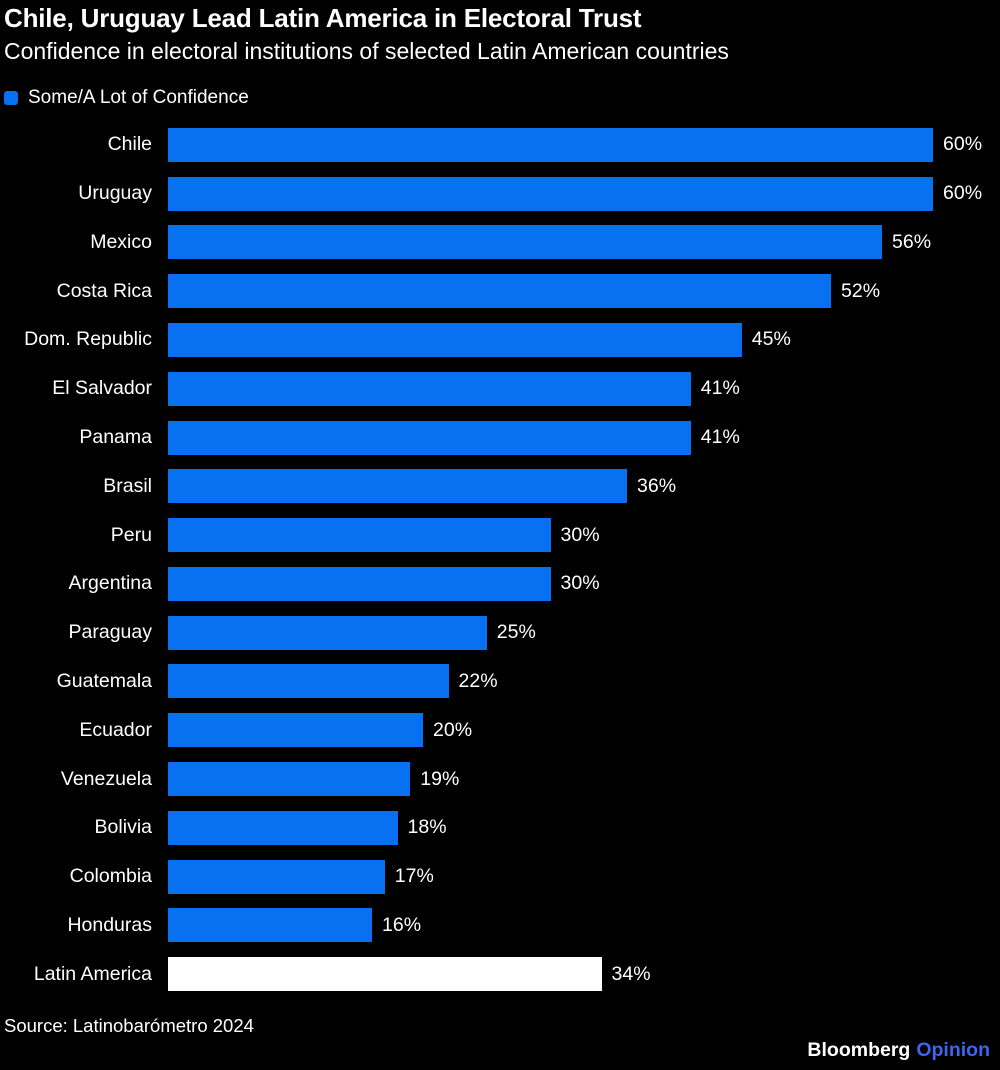 This screenshot has width=1000, height=1070. Describe the element at coordinates (104, 680) in the screenshot. I see `category-label: Guatemala` at that location.